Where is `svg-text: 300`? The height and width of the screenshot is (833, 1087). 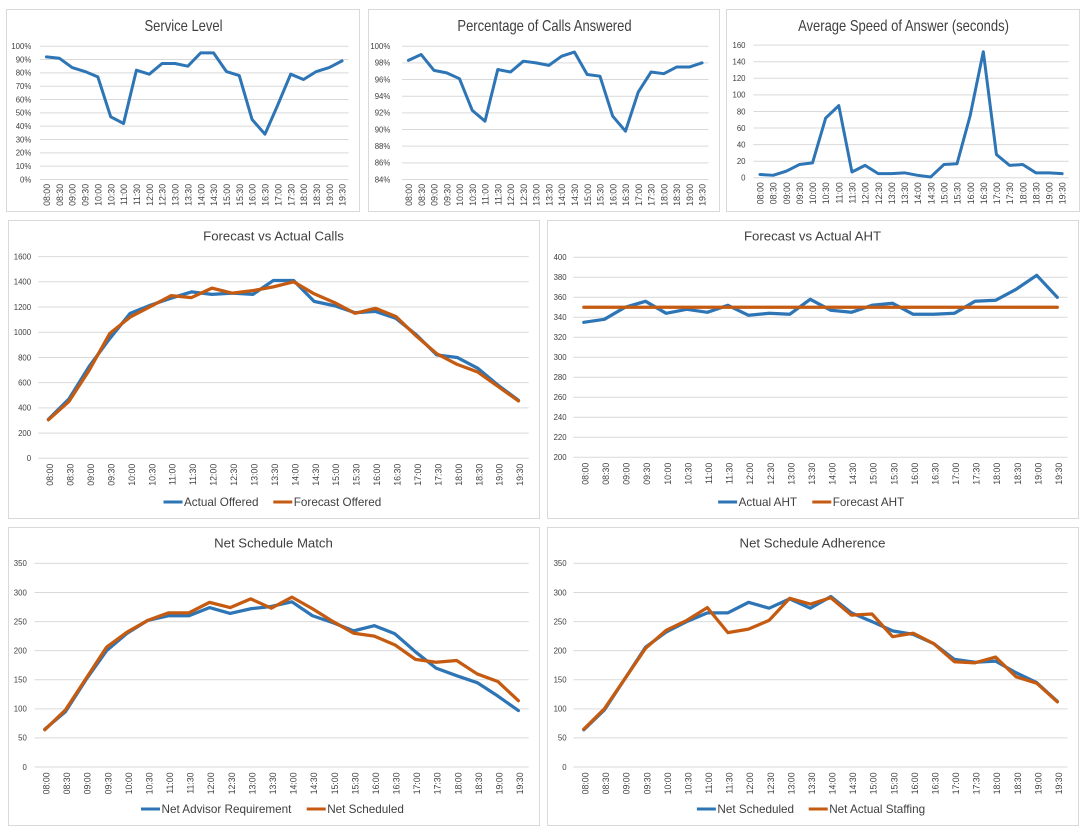 svg-text: 300 is located at coordinates (21, 592).